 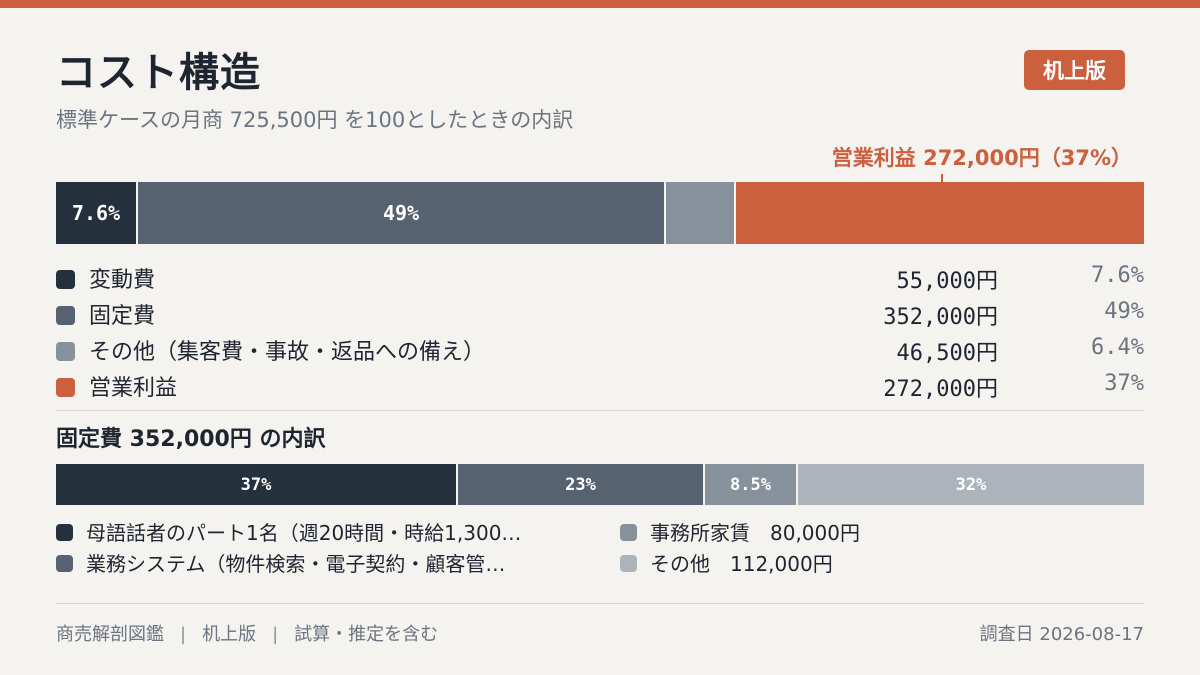 What do you see at coordinates (366, 634) in the screenshot?
I see `footer-note: 試算・推定を含む` at bounding box center [366, 634].